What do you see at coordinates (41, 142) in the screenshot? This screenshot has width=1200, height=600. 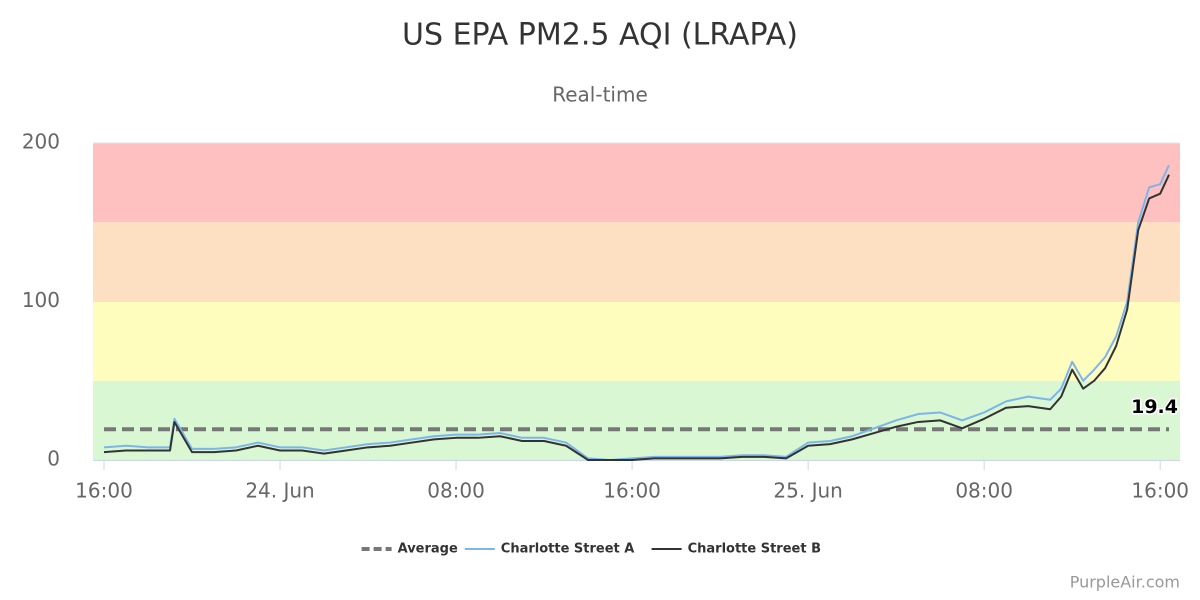 I see `y-tick-label: 200` at bounding box center [41, 142].